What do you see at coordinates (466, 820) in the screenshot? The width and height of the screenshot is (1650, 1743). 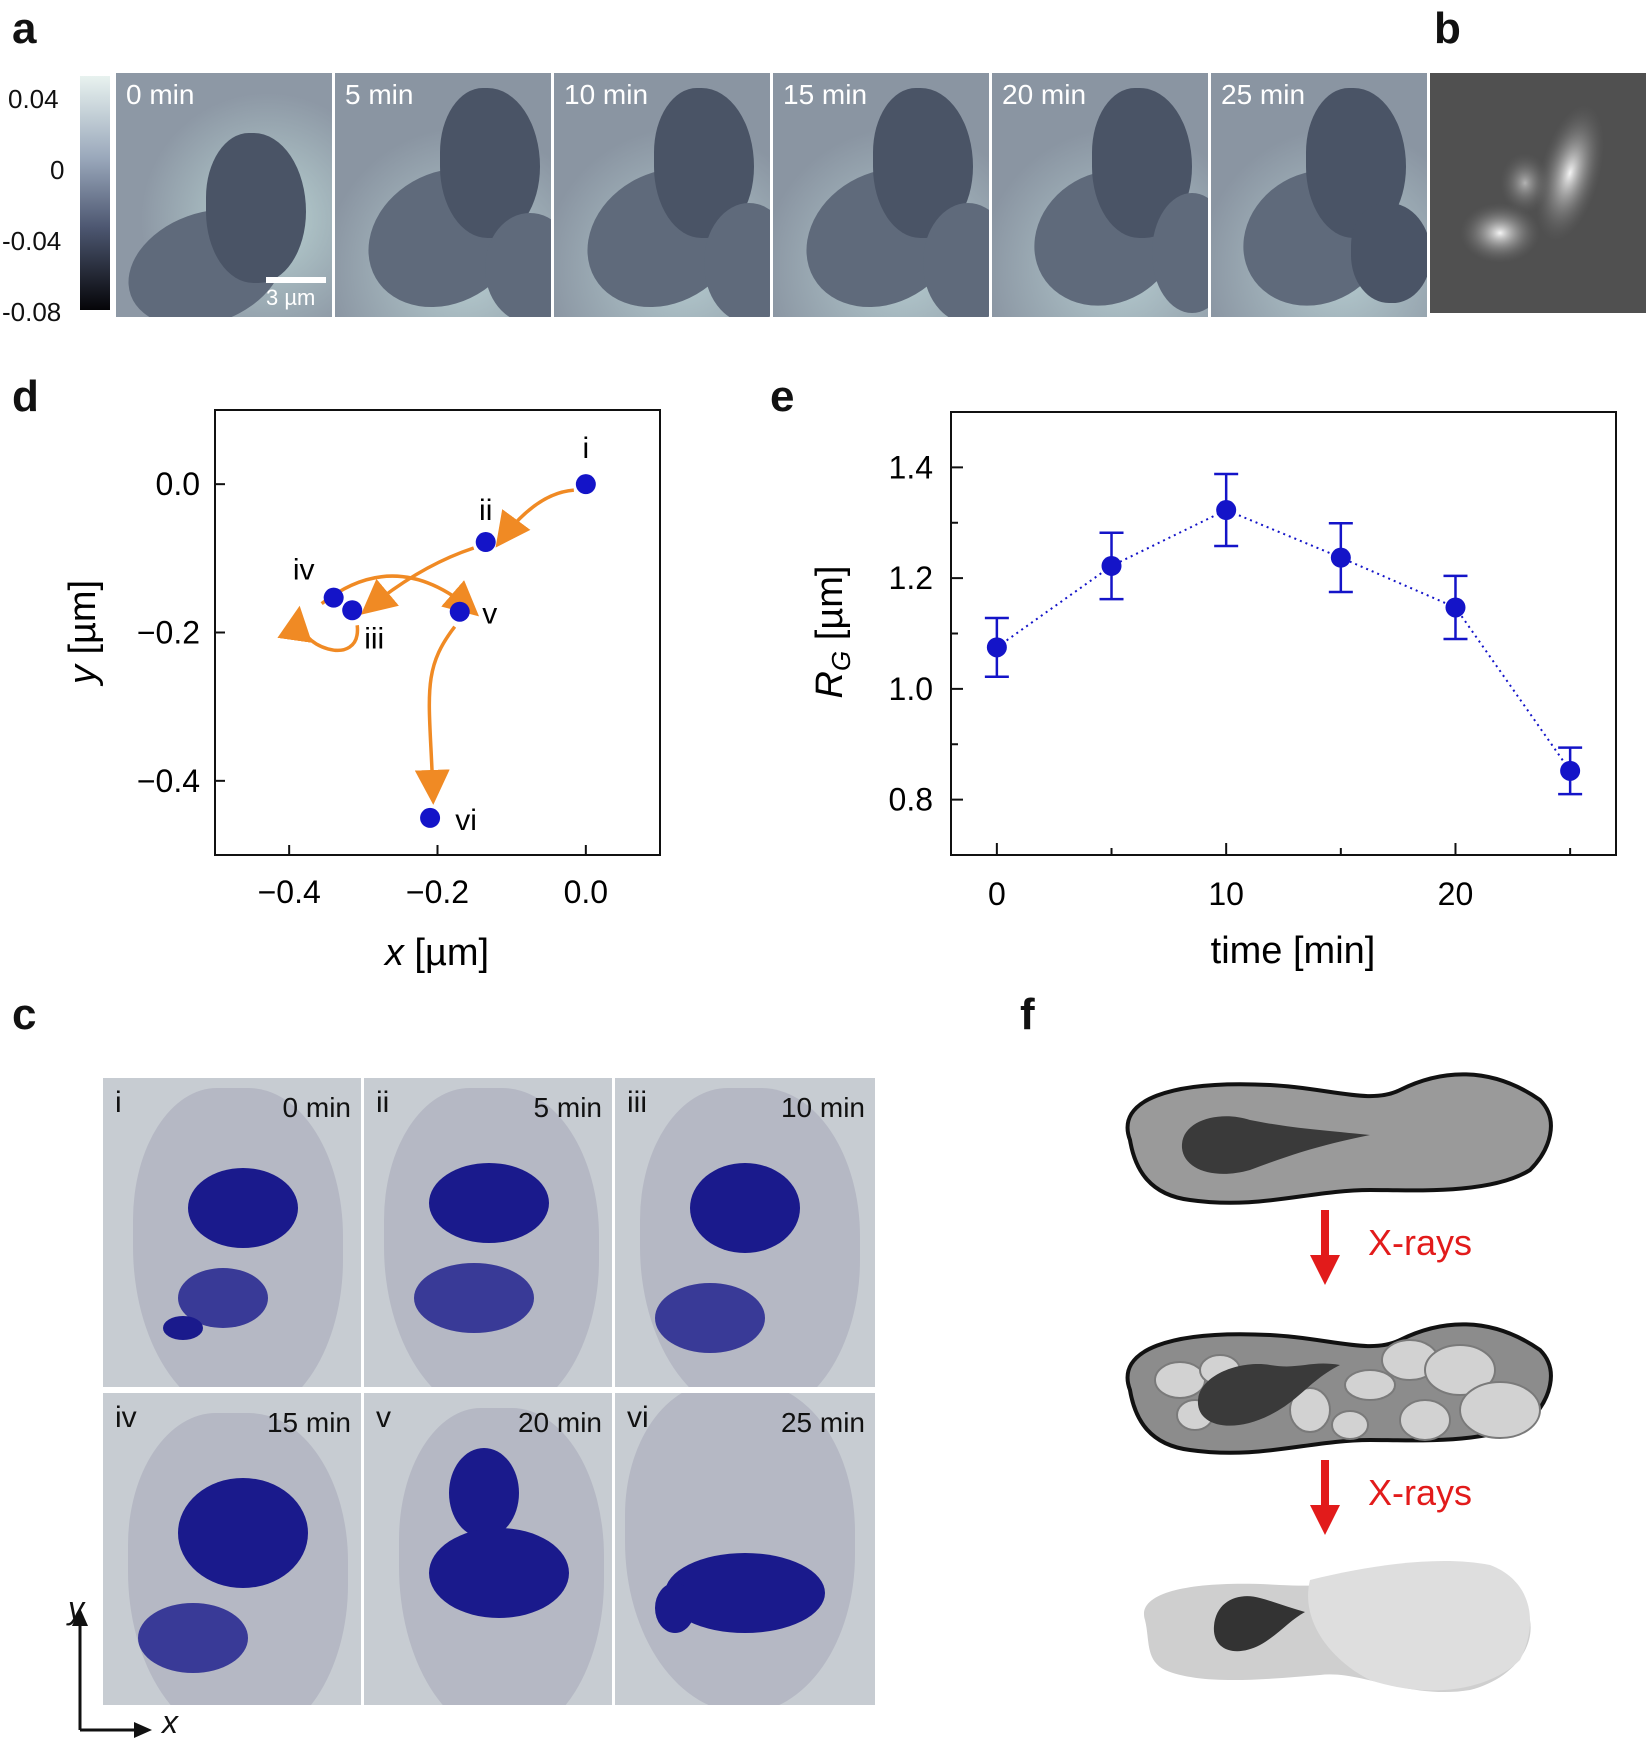 I see `point-label: vi` at bounding box center [466, 820].